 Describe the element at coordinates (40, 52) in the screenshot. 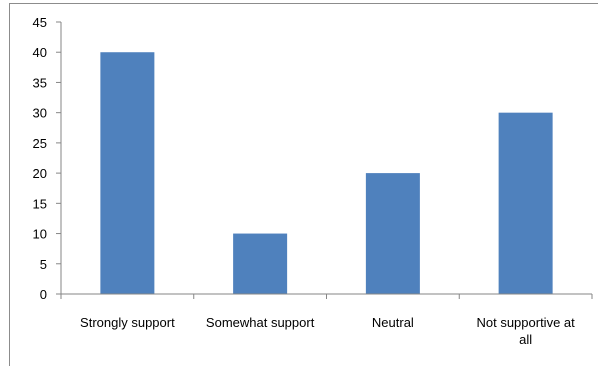

I see `y-tick-label: 40` at that location.